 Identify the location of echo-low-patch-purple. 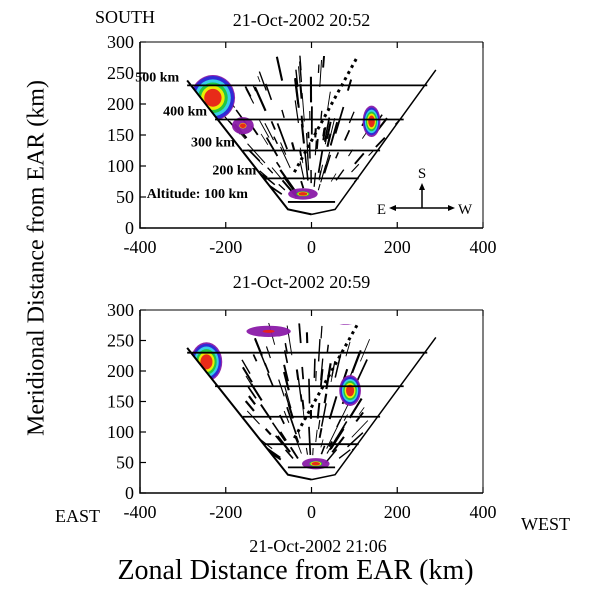
(315, 464).